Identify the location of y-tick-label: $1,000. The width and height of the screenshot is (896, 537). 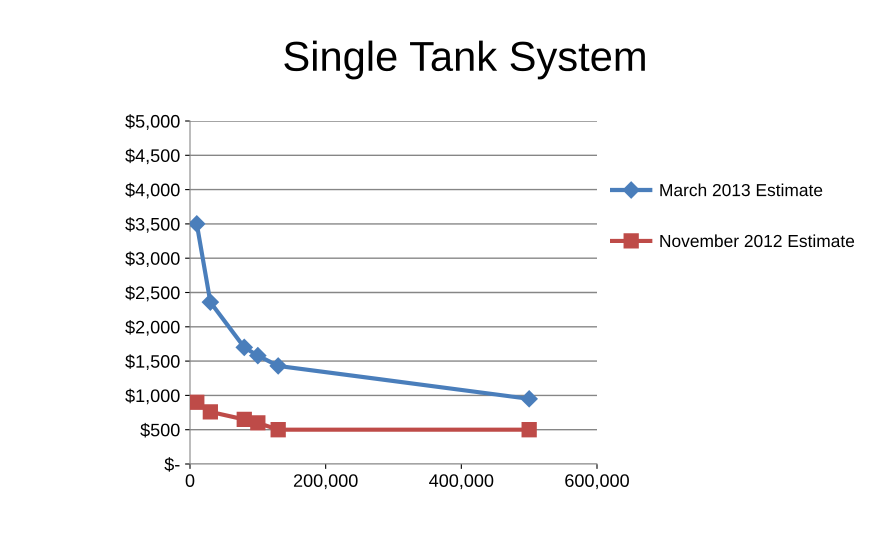
(152, 396).